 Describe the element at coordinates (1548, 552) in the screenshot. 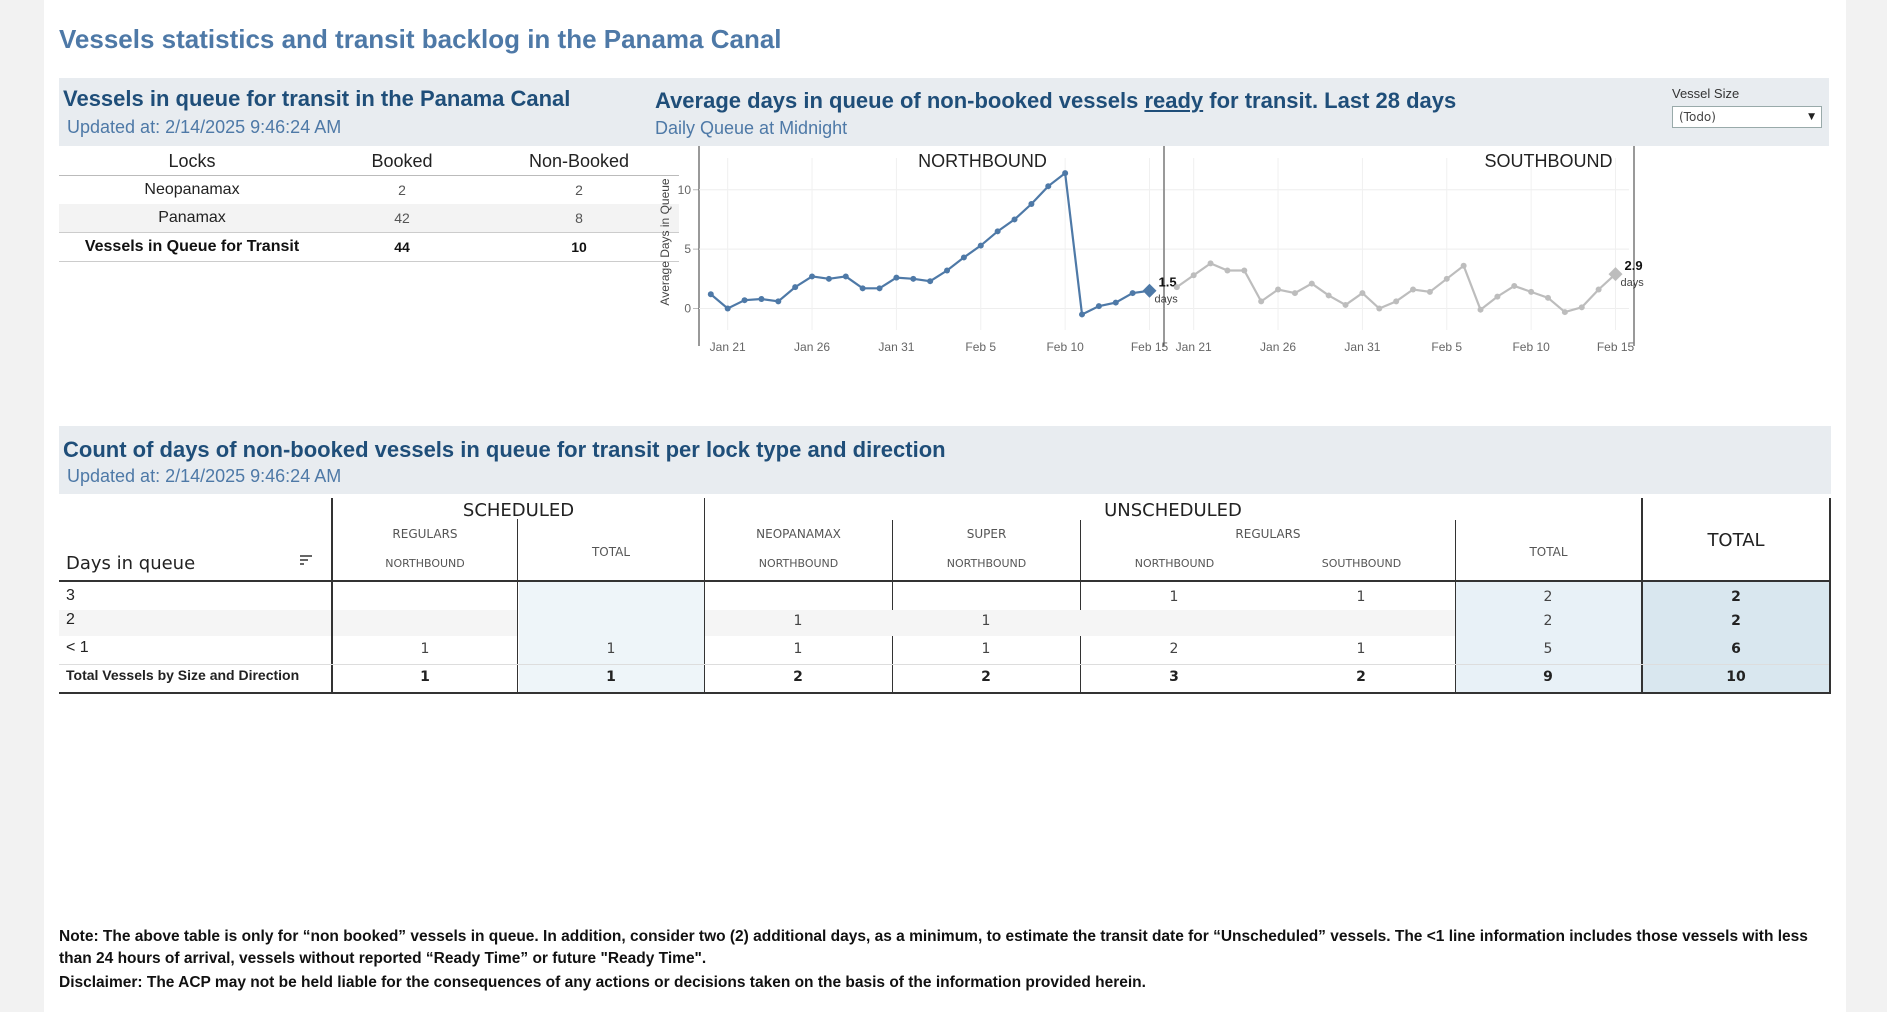

I see `unscheduled-total-subheader: TOTAL` at that location.